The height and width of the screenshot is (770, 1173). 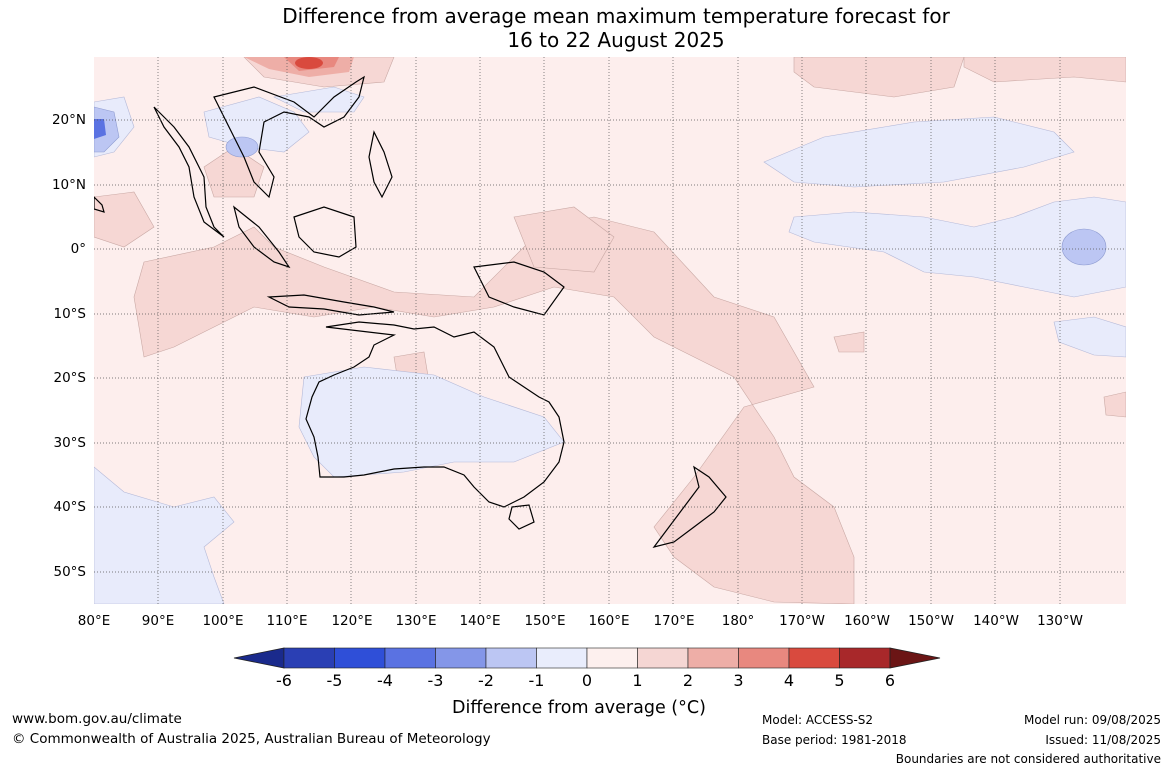 I want to click on y-tick-label: 10°N, so click(x=68, y=185).